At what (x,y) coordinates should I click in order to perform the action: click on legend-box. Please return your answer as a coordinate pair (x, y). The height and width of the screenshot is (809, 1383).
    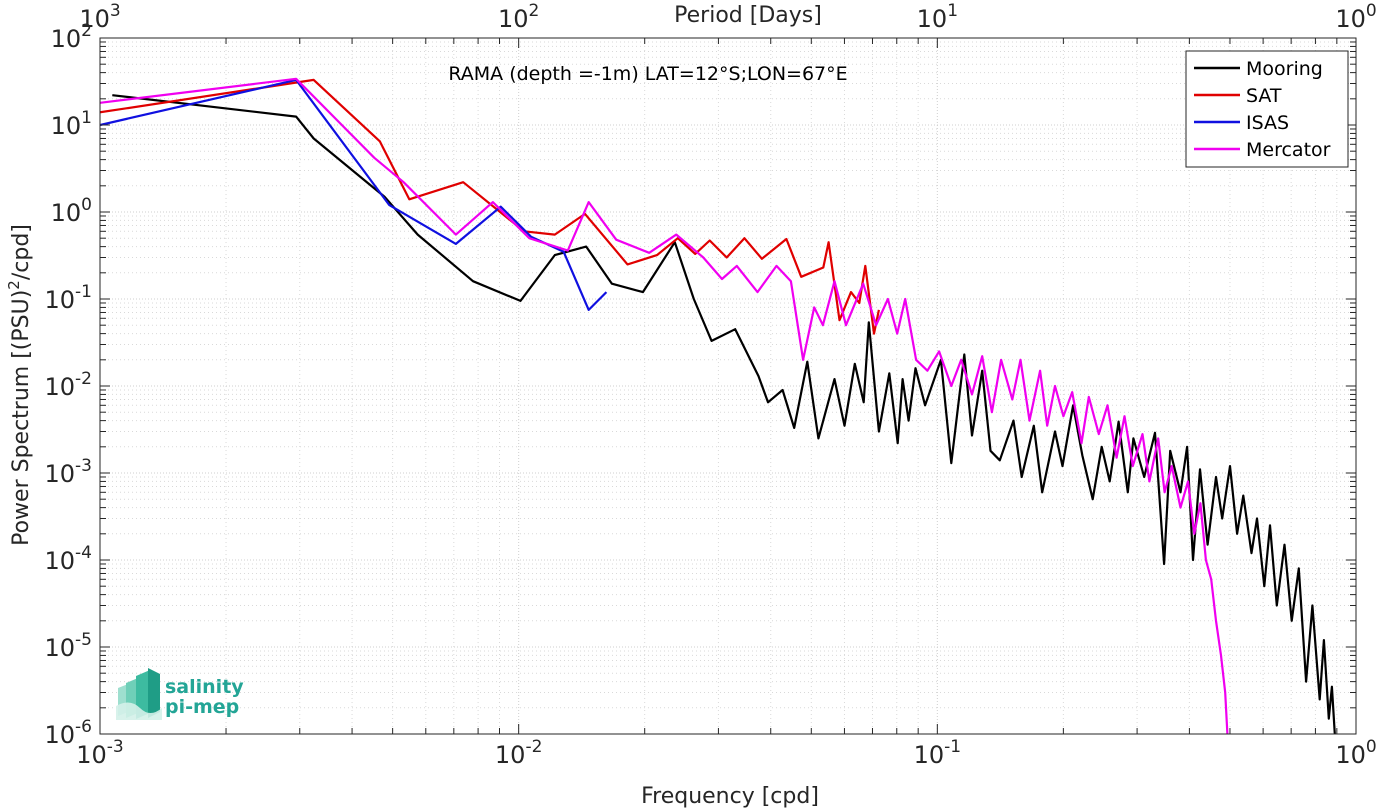
    Looking at the image, I should click on (1267, 109).